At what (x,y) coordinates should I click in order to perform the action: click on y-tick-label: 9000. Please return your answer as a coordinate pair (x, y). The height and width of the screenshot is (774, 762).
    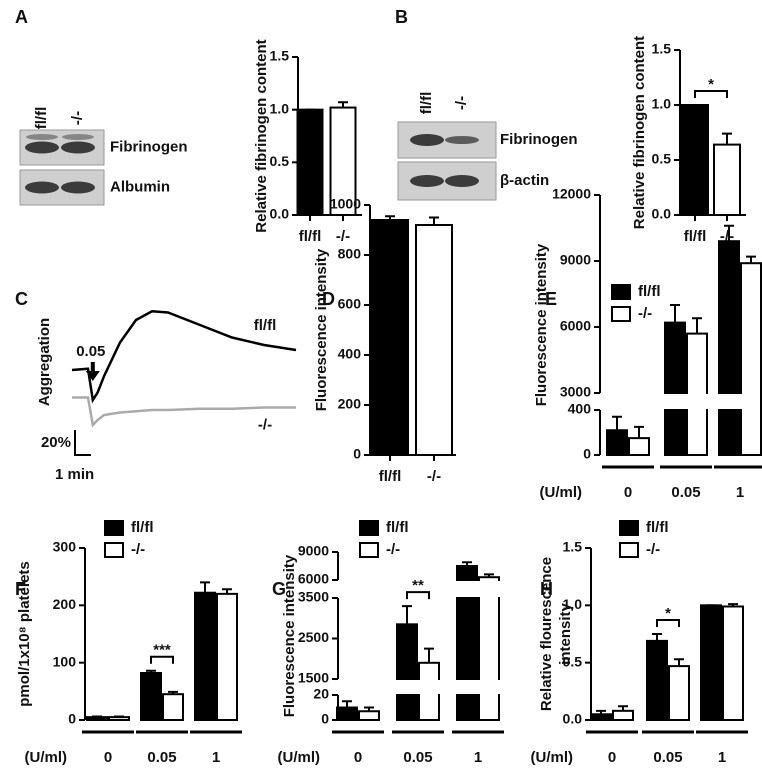
    Looking at the image, I should click on (575, 260).